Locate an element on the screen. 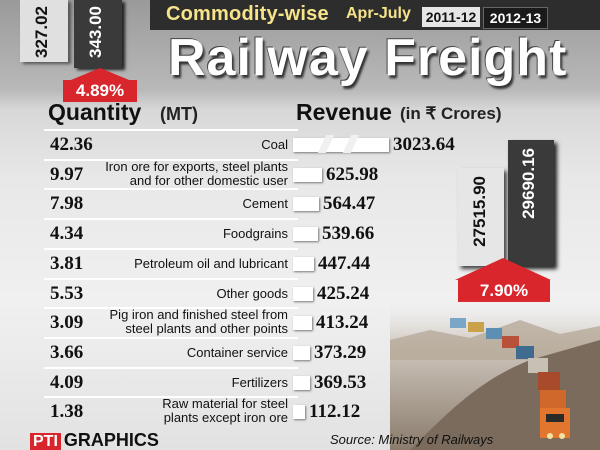  category-label-line: Cement is located at coordinates (265, 203).